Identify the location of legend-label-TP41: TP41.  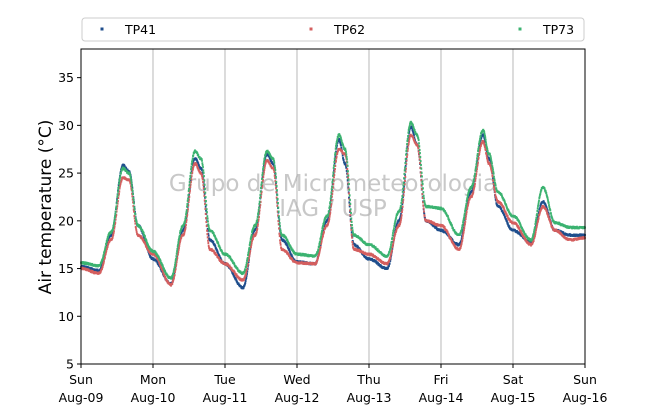
(140, 29).